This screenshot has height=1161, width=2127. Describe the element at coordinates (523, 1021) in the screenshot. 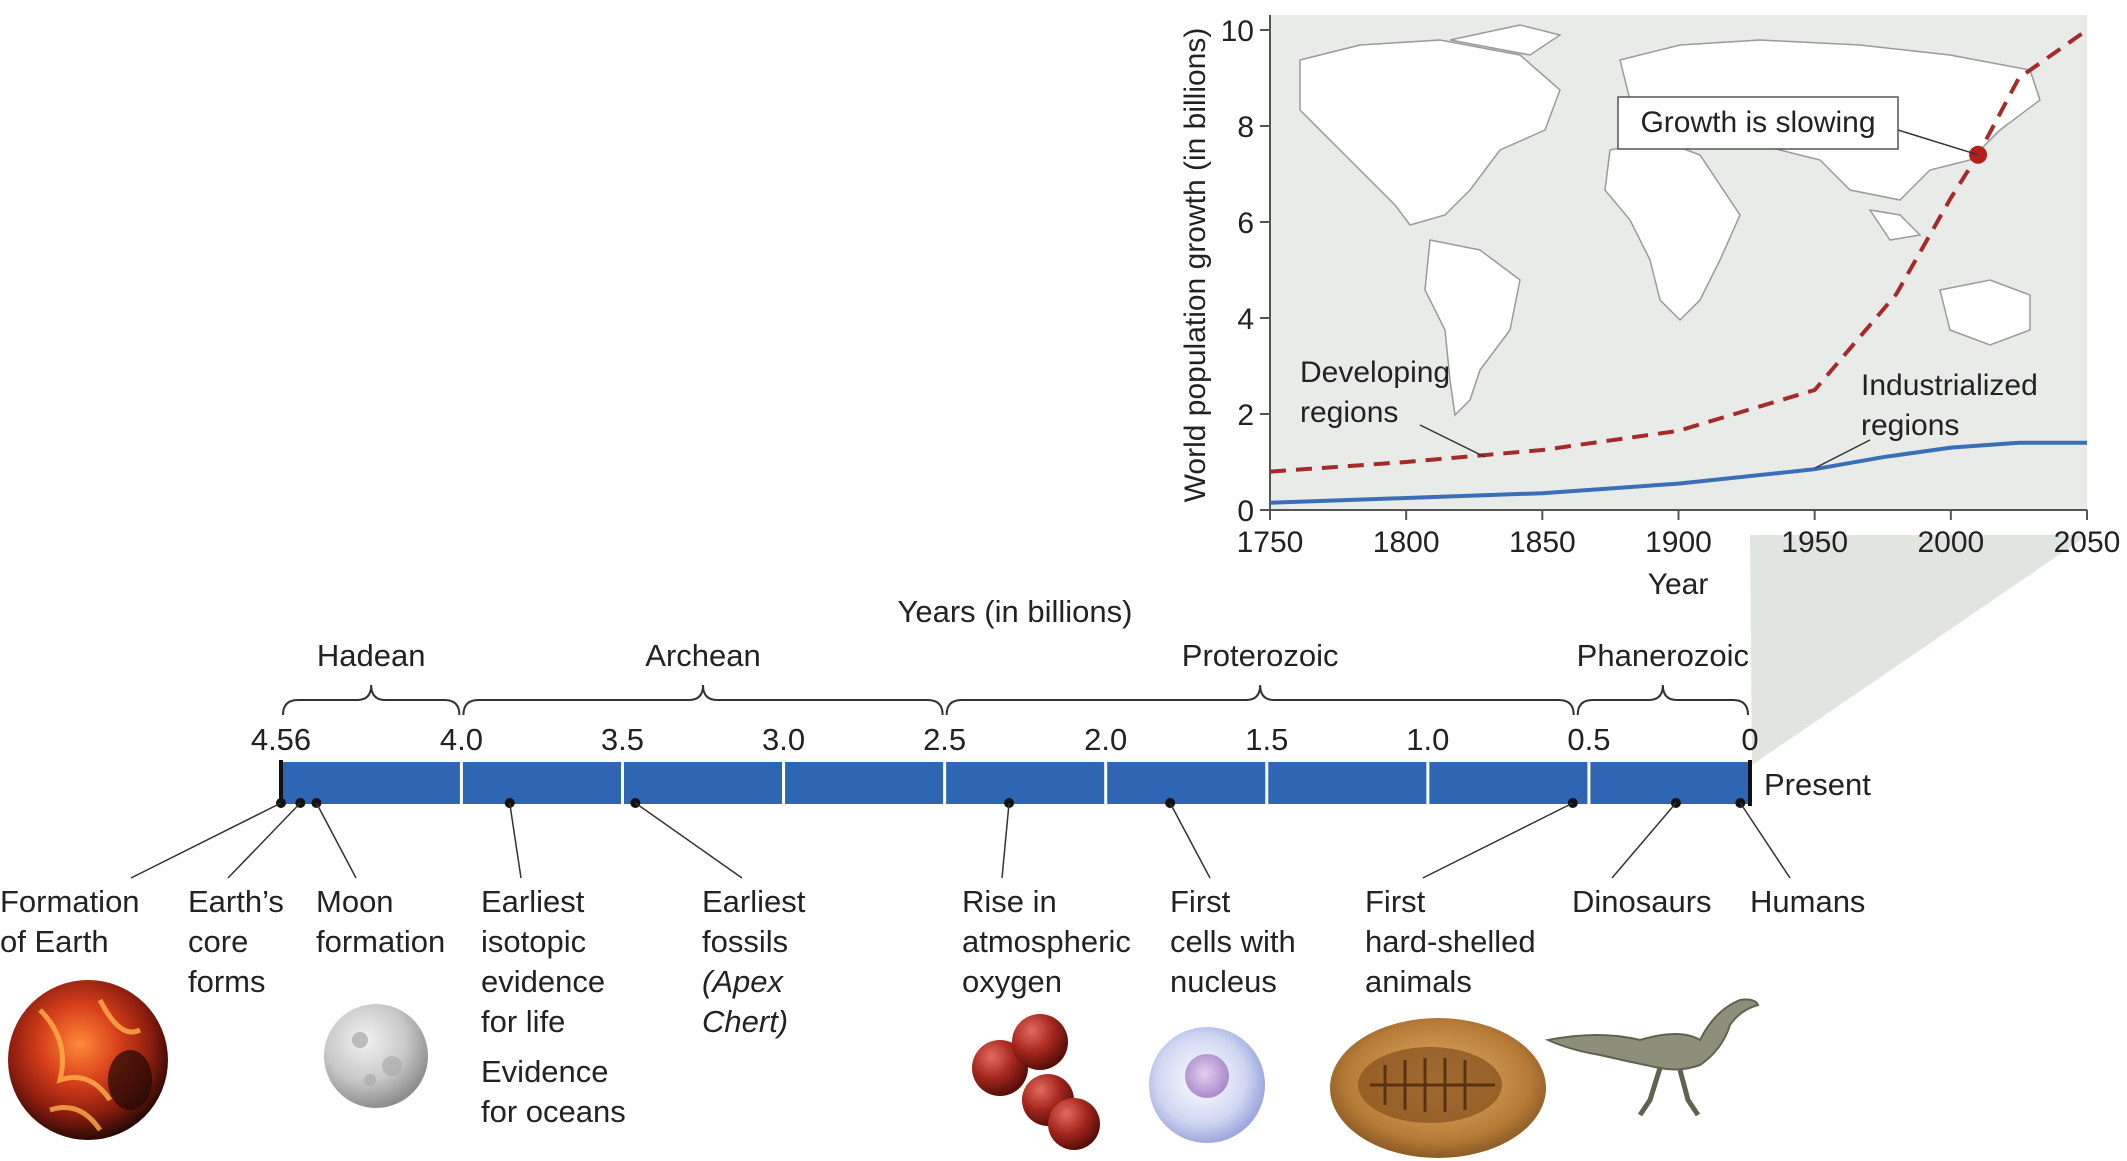

I see `event-label-earliest-isotopic-evidence: for life` at that location.